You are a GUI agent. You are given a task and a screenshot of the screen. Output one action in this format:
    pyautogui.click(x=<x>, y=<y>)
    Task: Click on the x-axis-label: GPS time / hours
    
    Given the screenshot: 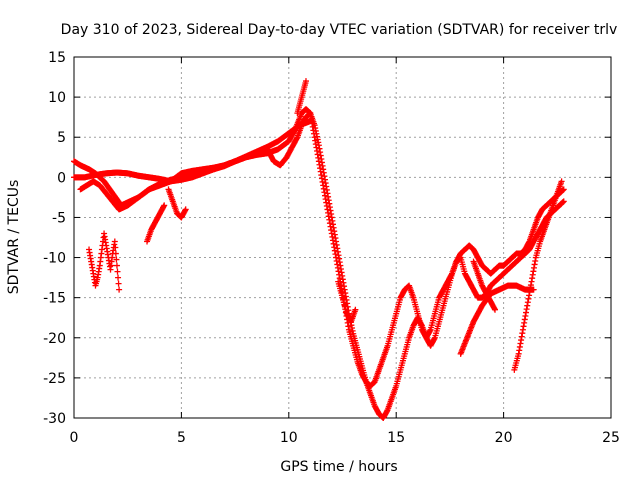 What is the action you would take?
    pyautogui.click(x=338, y=467)
    